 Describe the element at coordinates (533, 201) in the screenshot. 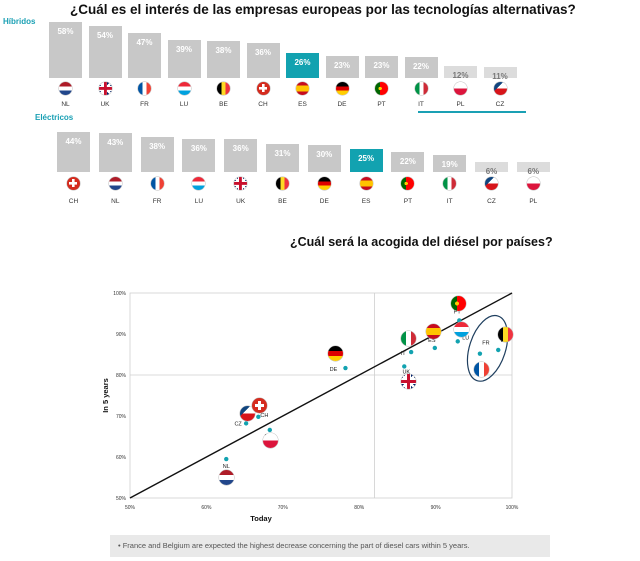

I see `electric-label-pl: PL` at that location.